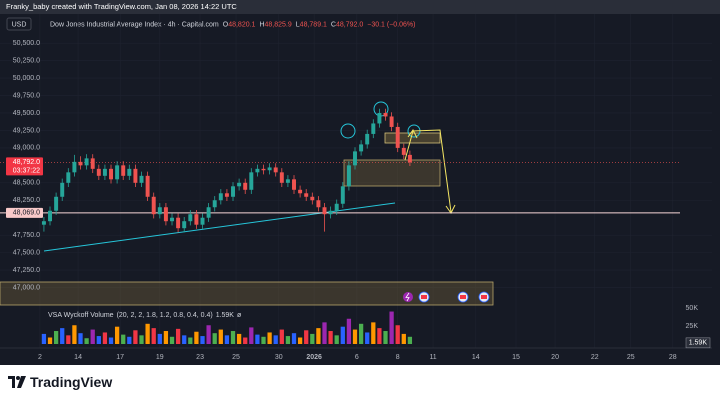  Describe the element at coordinates (26, 130) in the screenshot. I see `y-tick-label: 49,250.0` at that location.